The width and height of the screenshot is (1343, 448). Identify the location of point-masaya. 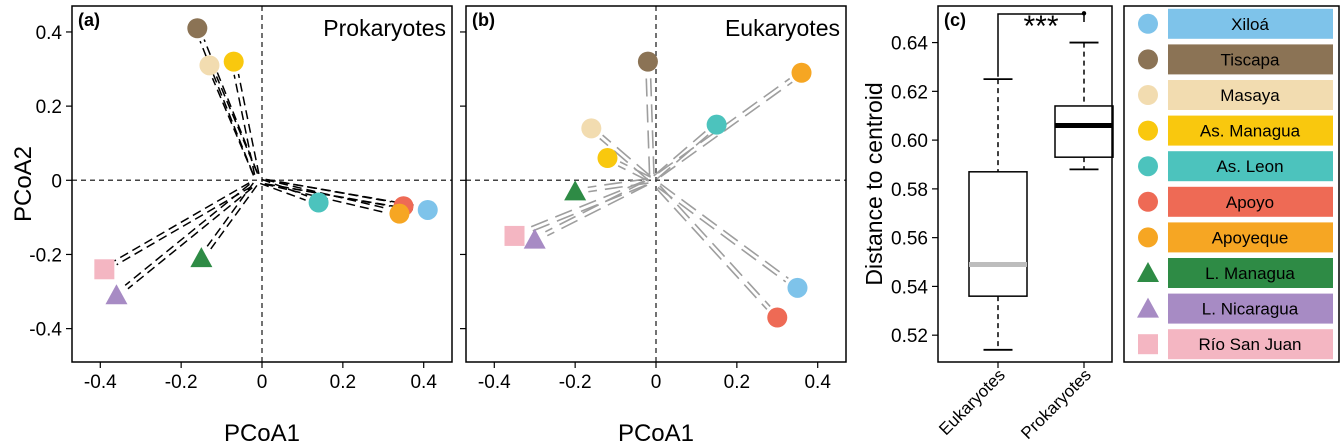
(591, 128).